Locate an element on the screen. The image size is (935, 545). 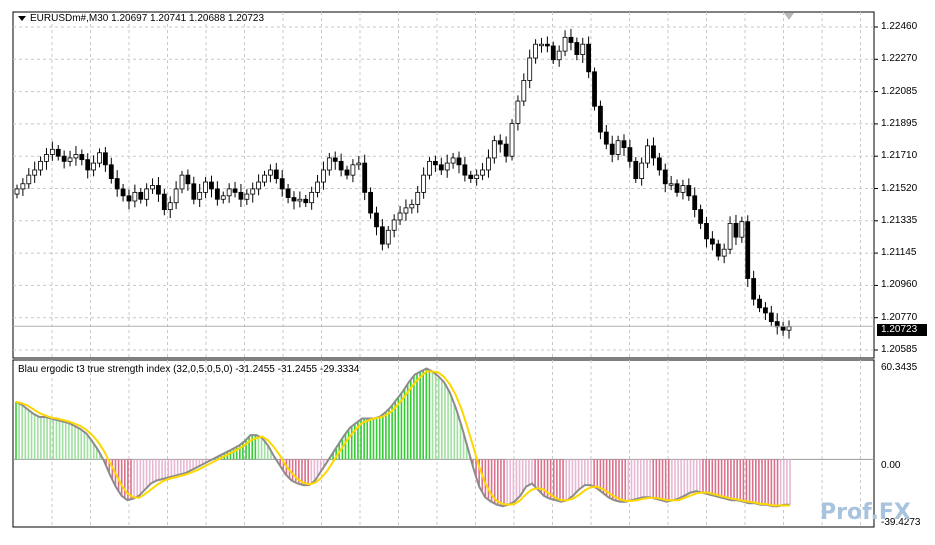
price-tick-label: 1.22270 is located at coordinates (899, 59).